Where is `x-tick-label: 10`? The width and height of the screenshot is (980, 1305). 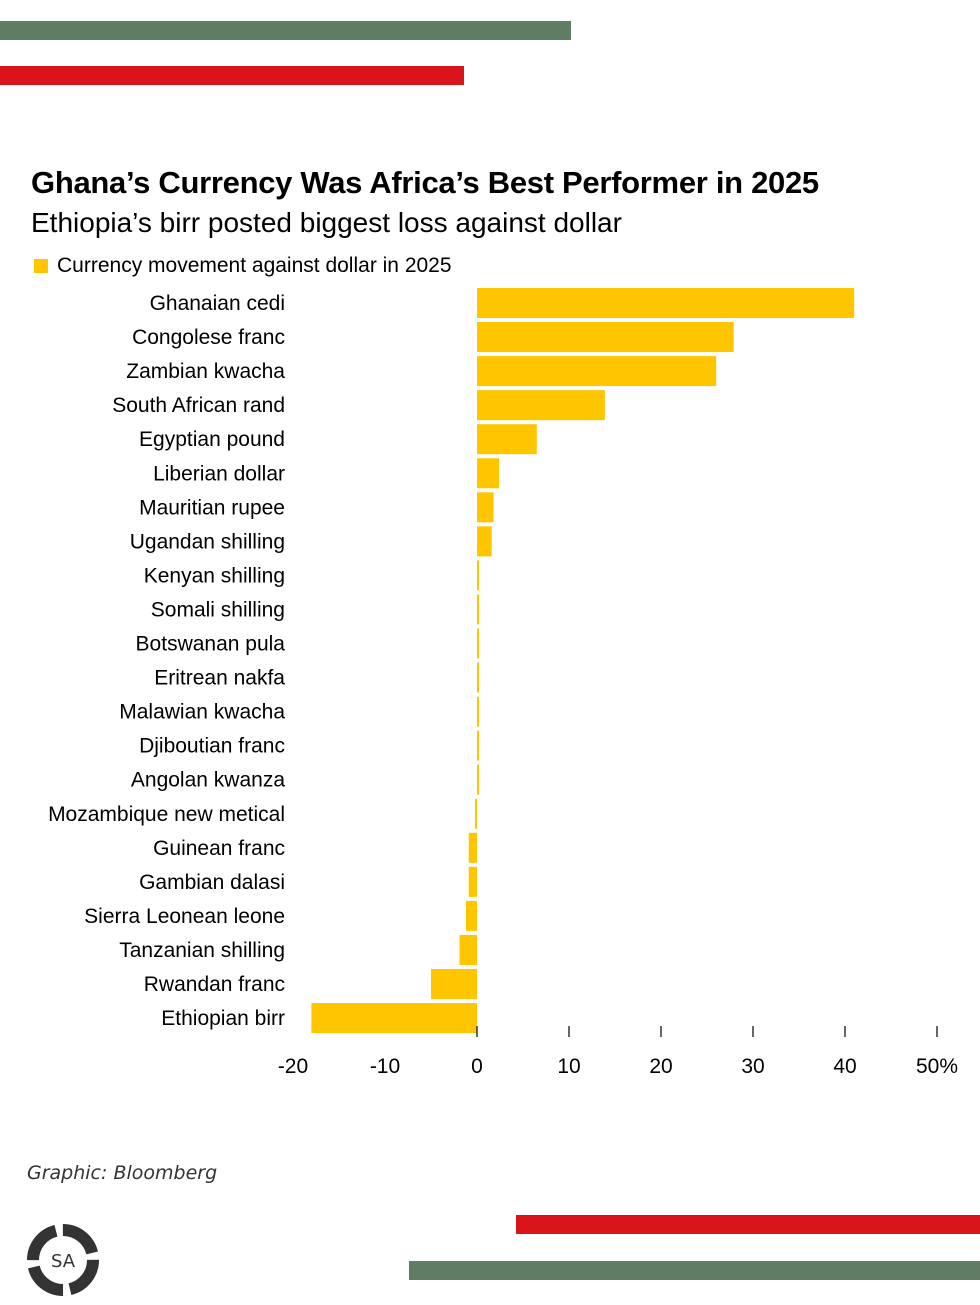
x-tick-label: 10 is located at coordinates (568, 1066).